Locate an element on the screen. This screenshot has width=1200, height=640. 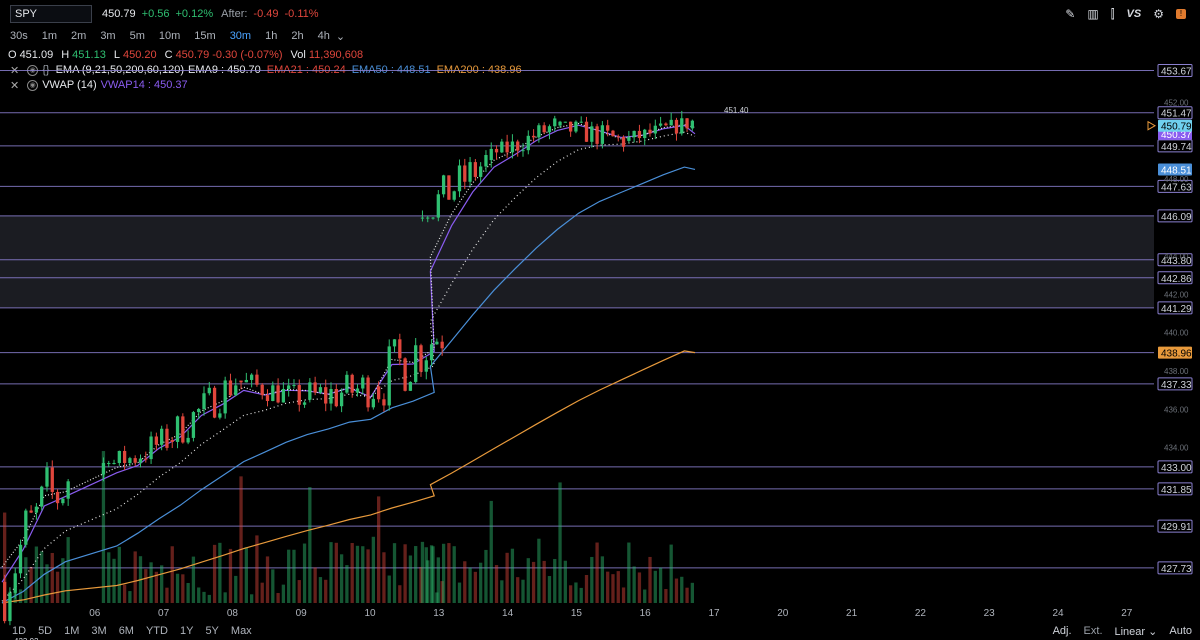
vwap-price-badge-box is located at coordinates (1175, 133).